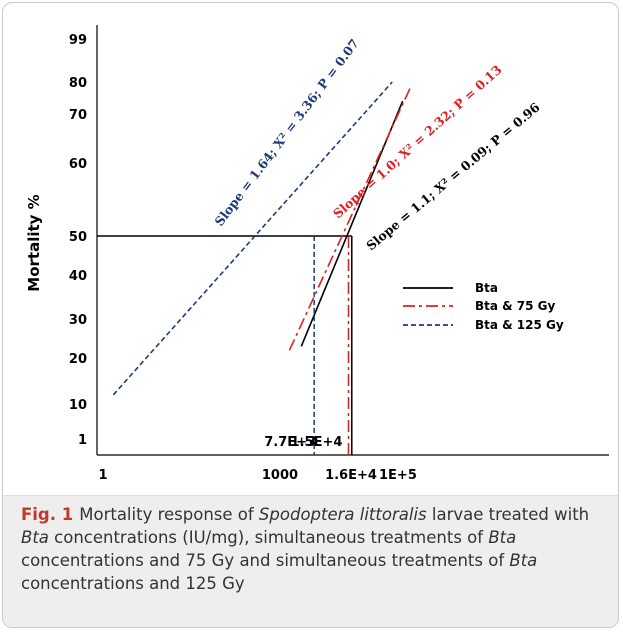 The image size is (623, 632). I want to click on y-tick-label: 80, so click(78, 83).